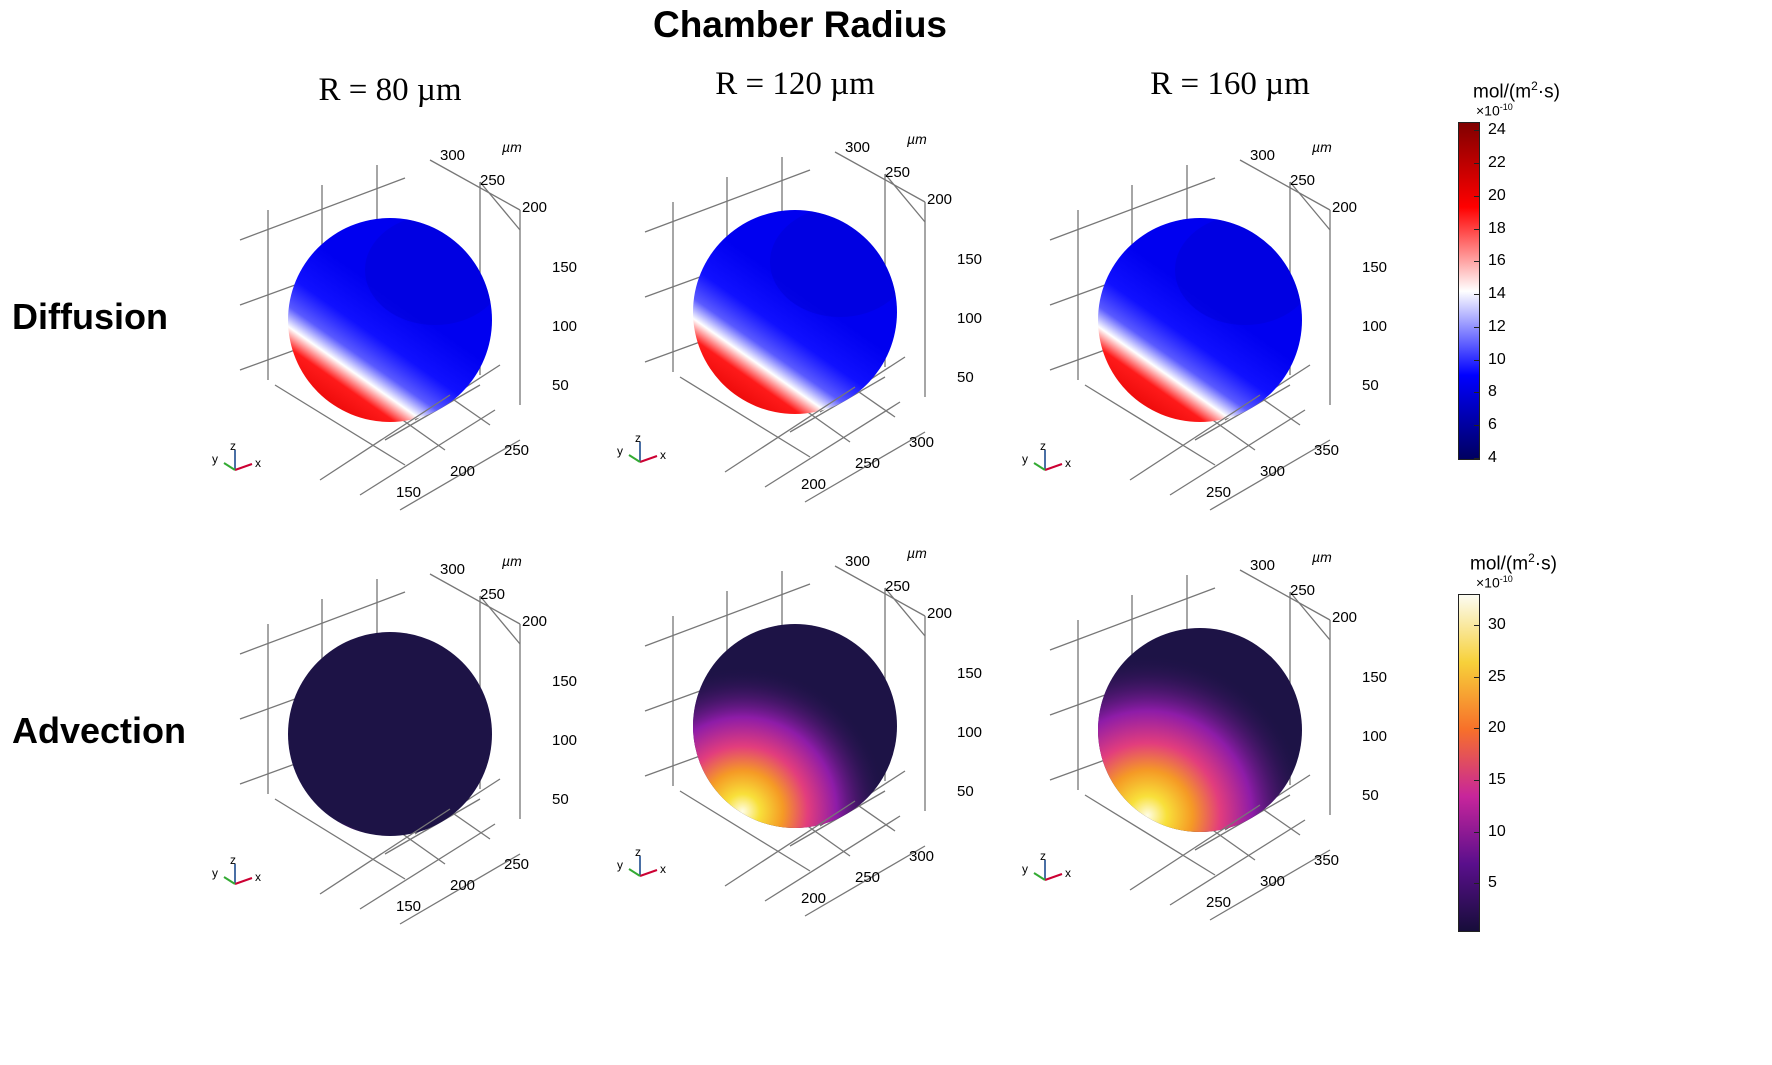  I want to click on colorbar-gradient, so click(1469, 763).